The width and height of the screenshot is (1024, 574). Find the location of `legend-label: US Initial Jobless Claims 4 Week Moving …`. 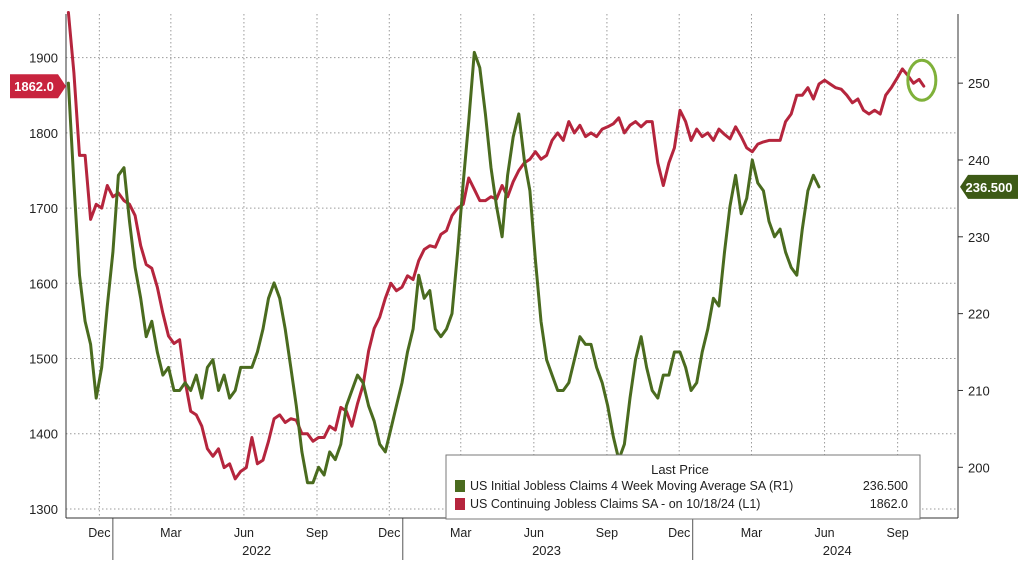

legend-label: US Initial Jobless Claims 4 Week Moving … is located at coordinates (631, 486).